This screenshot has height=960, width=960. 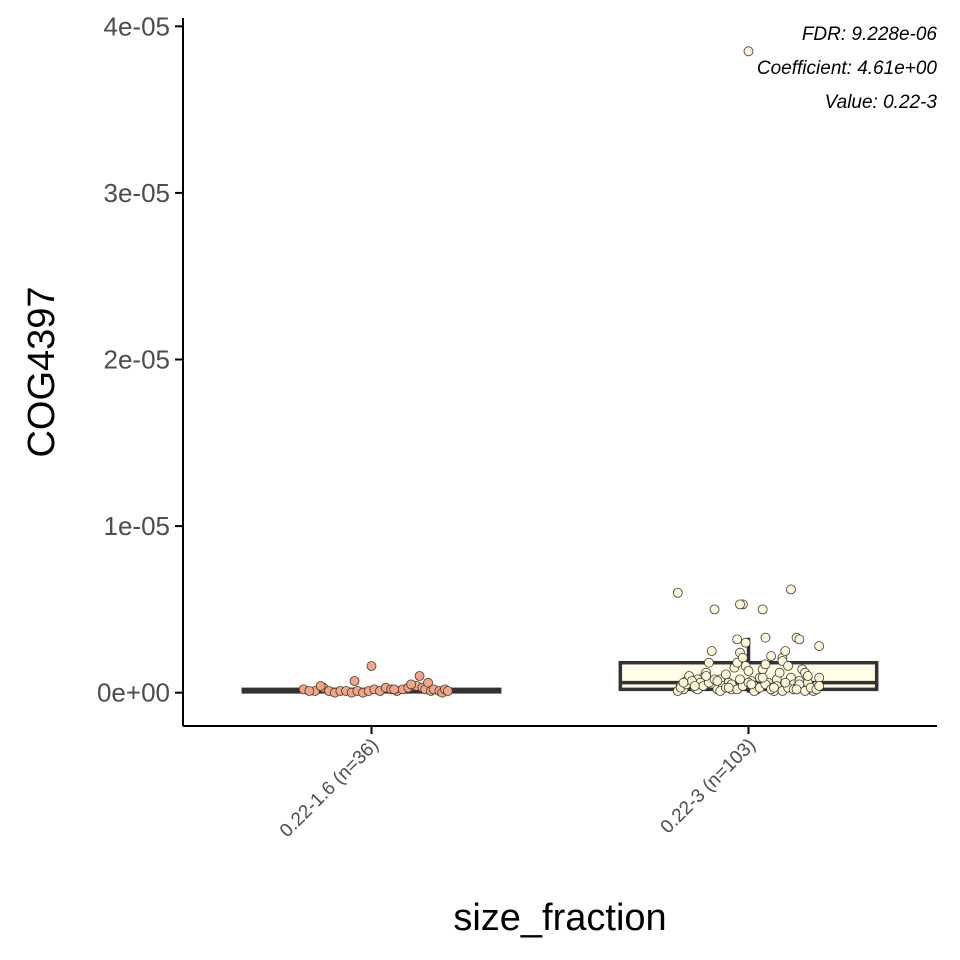 What do you see at coordinates (329, 788) in the screenshot?
I see `x-tick-label: 0.22-1.6 (n=36)` at bounding box center [329, 788].